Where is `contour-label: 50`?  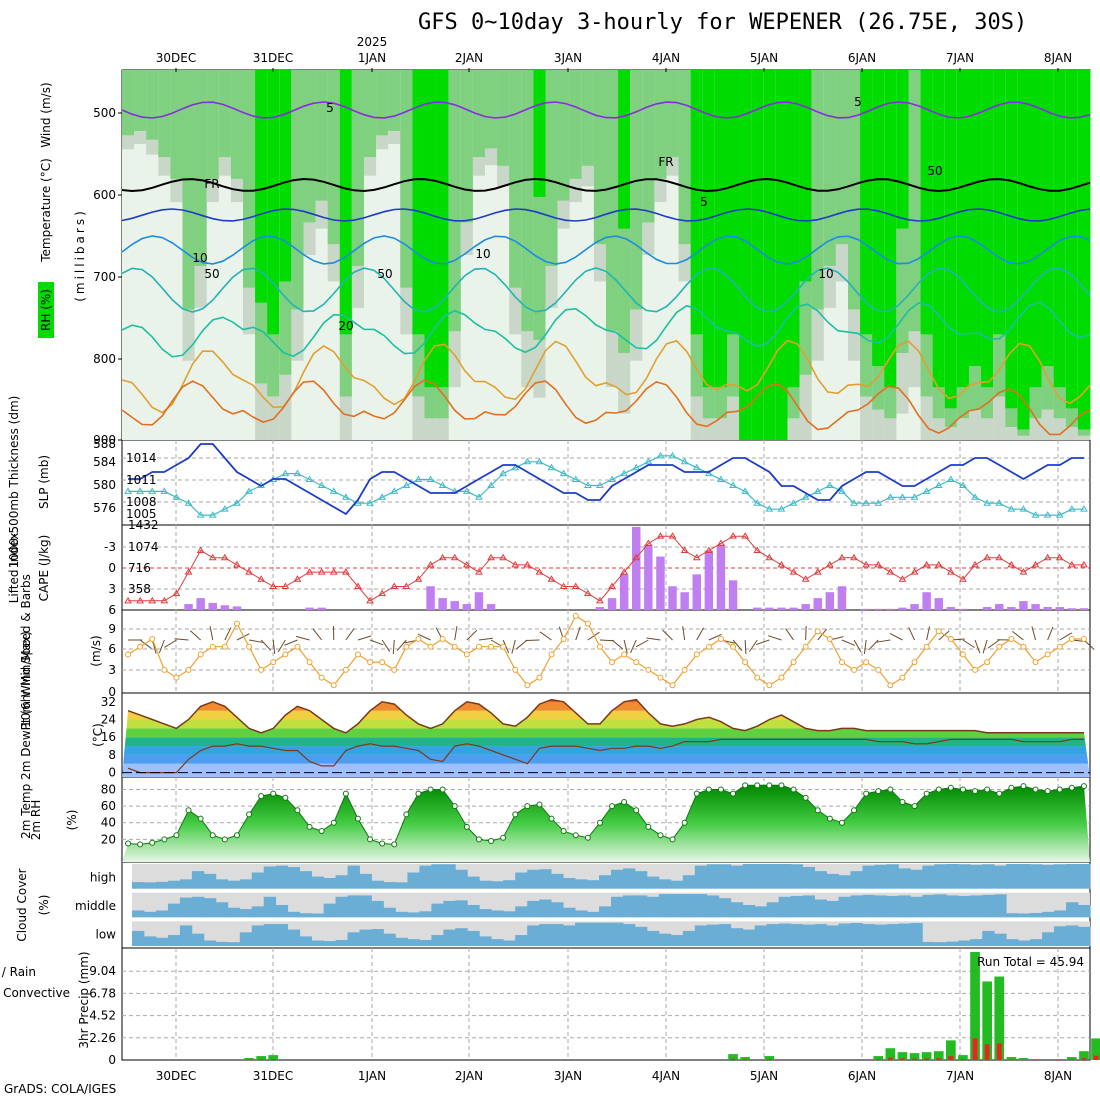 contour-label: 50 is located at coordinates (211, 274).